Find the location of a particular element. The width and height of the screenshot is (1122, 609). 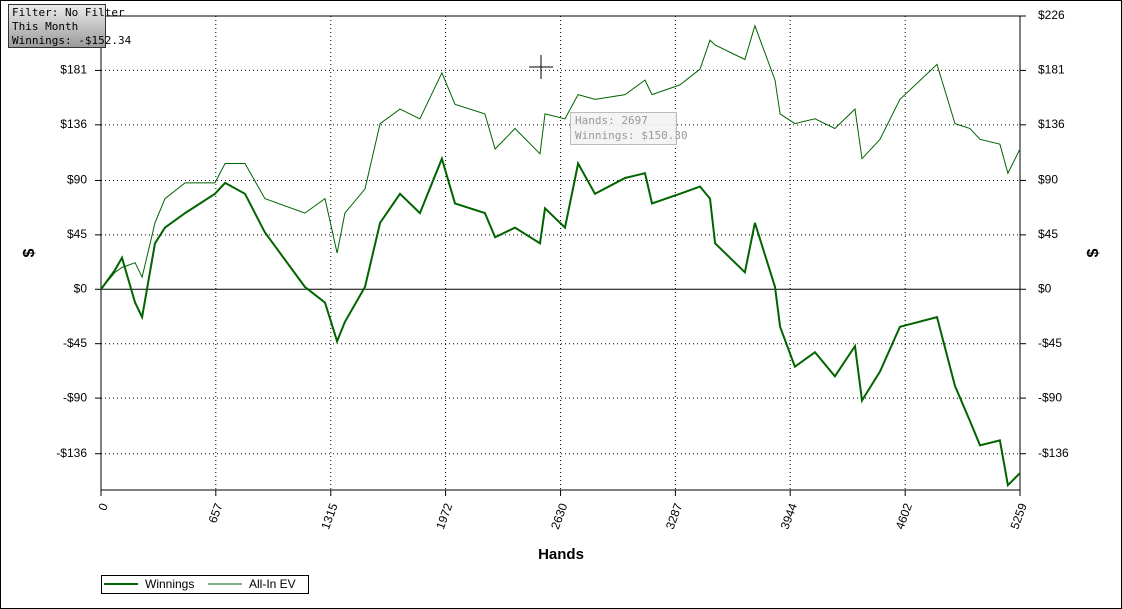

y2-tick-label: -$90 is located at coordinates (1050, 397).